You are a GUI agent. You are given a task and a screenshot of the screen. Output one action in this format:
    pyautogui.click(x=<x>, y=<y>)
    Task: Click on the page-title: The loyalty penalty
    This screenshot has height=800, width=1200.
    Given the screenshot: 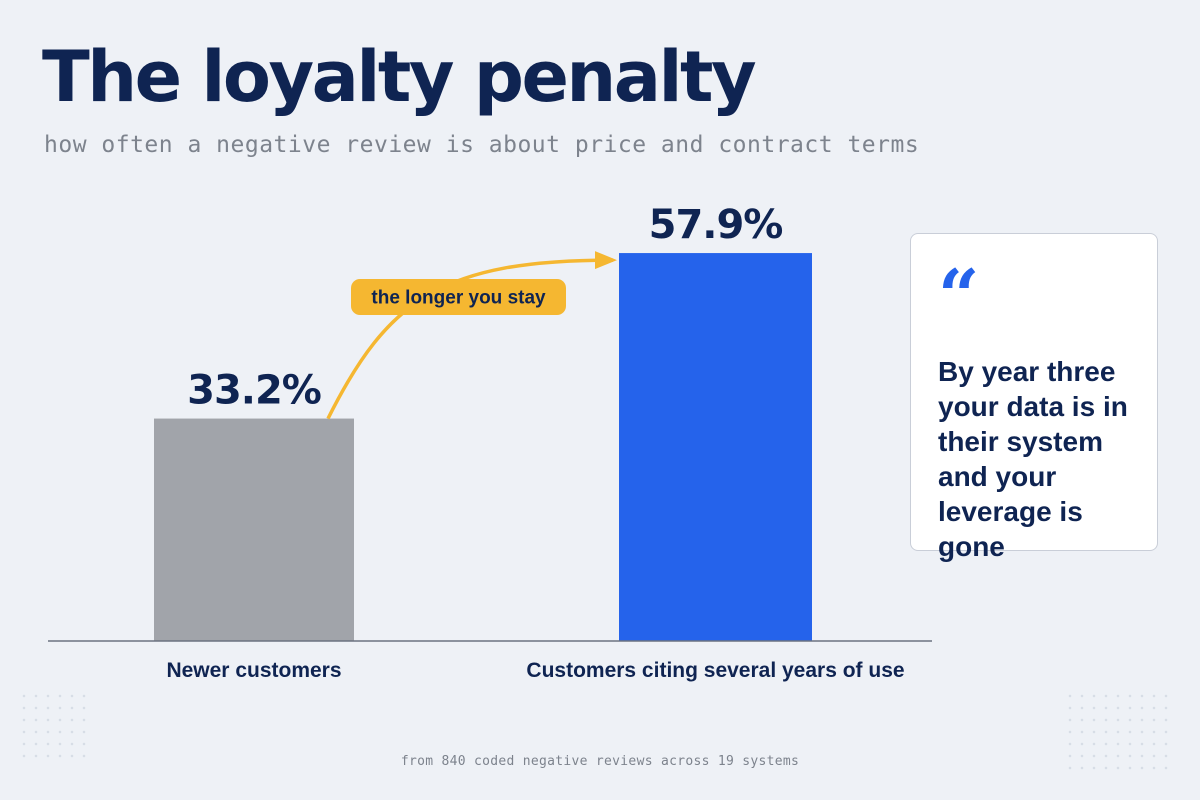 What is the action you would take?
    pyautogui.click(x=399, y=77)
    